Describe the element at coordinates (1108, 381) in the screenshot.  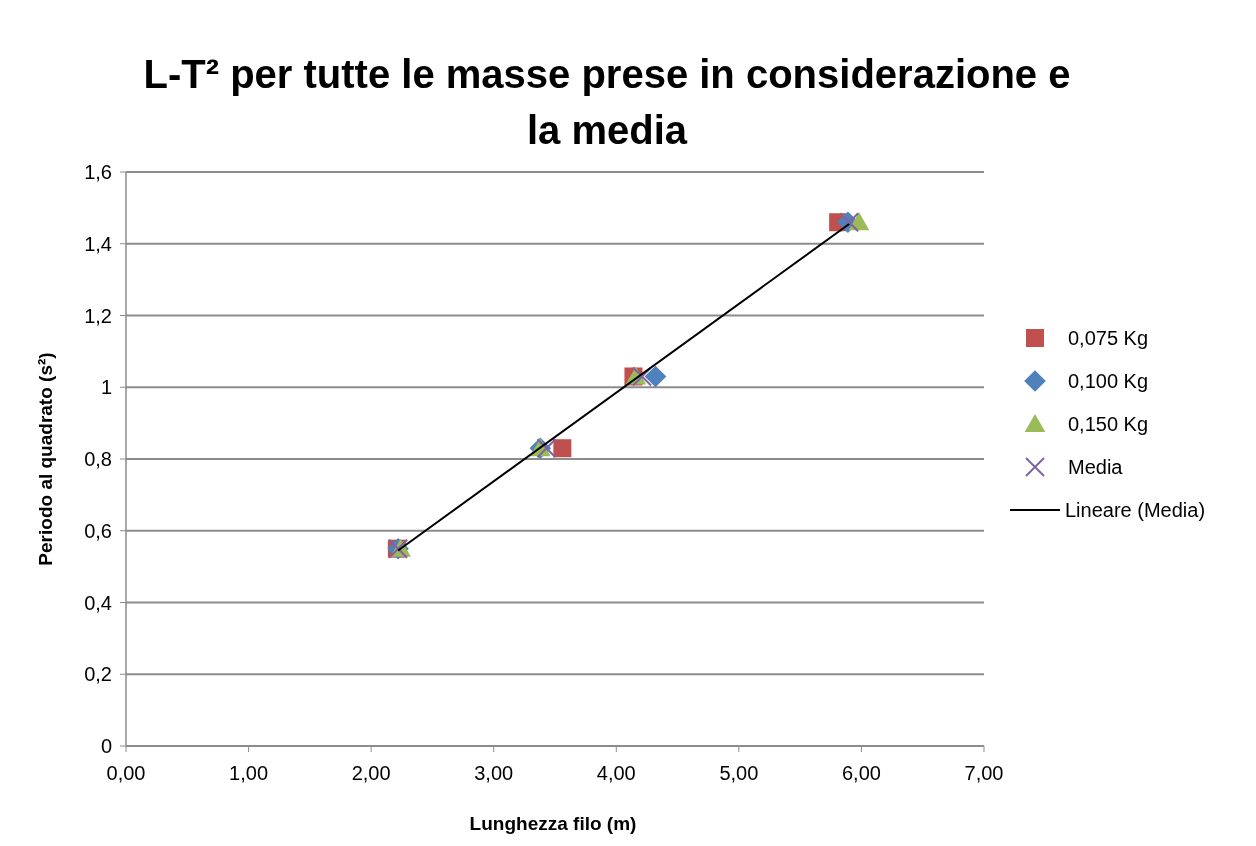
I see `legend-label: 0,100 Kg` at that location.